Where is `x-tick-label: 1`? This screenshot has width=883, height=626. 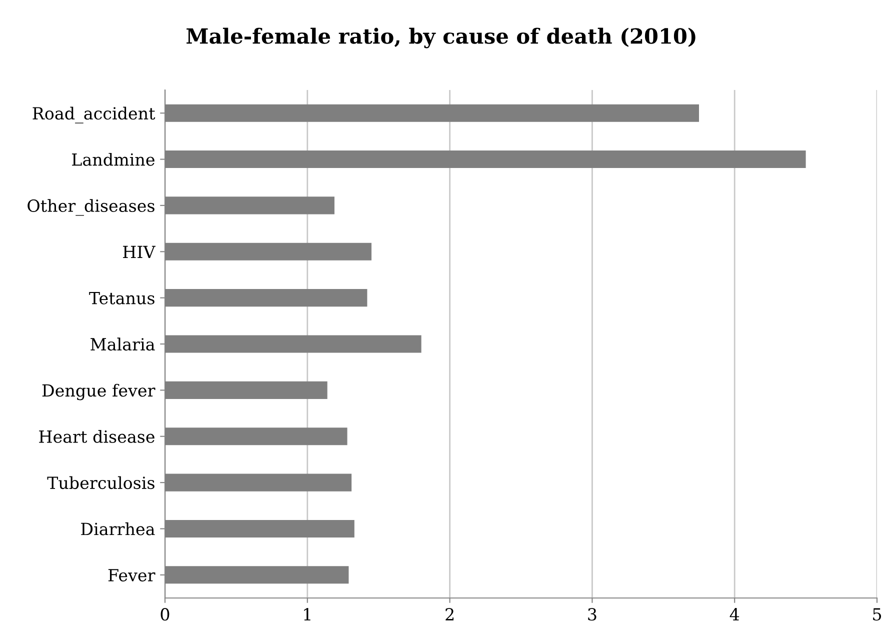 x-tick-label: 1 is located at coordinates (307, 614).